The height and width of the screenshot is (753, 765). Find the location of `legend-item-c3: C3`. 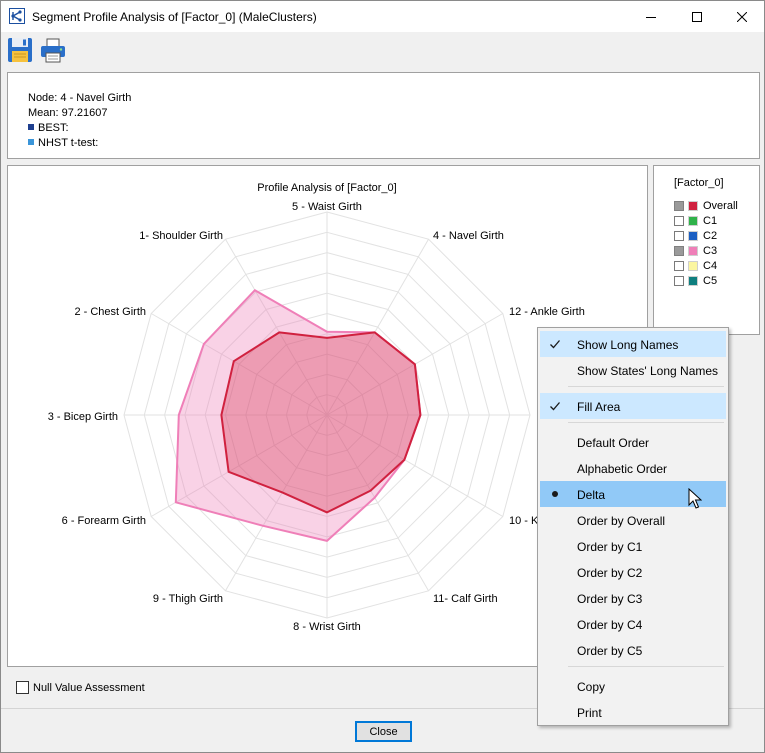

legend-item-c3: C3 is located at coordinates (695, 250).